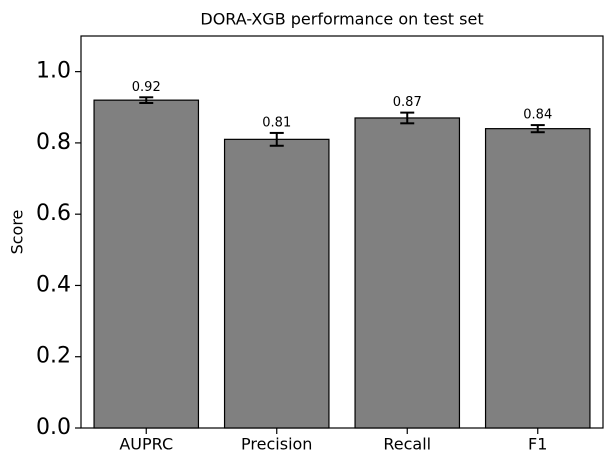  What do you see at coordinates (407, 102) in the screenshot?
I see `value-label: 0.87` at bounding box center [407, 102].